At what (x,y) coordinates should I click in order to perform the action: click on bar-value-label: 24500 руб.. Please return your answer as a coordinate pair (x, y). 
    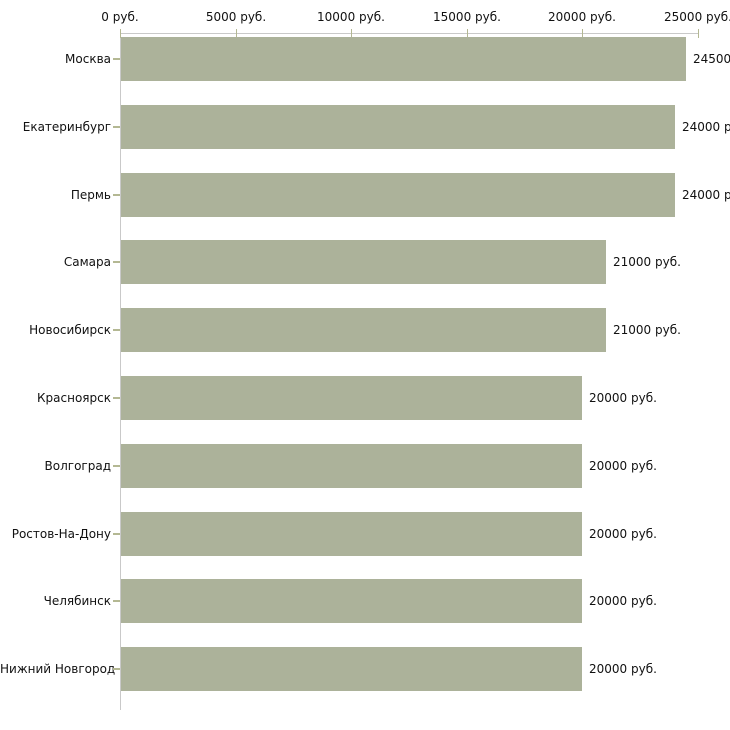
    Looking at the image, I should click on (711, 59).